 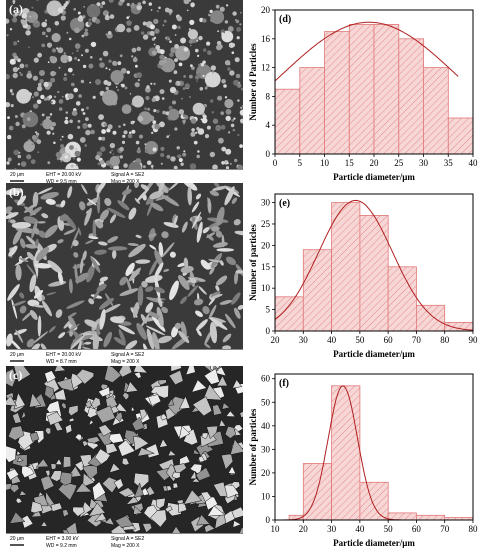 What do you see at coordinates (325, 163) in the screenshot?
I see `x-tick-label: 10` at bounding box center [325, 163].